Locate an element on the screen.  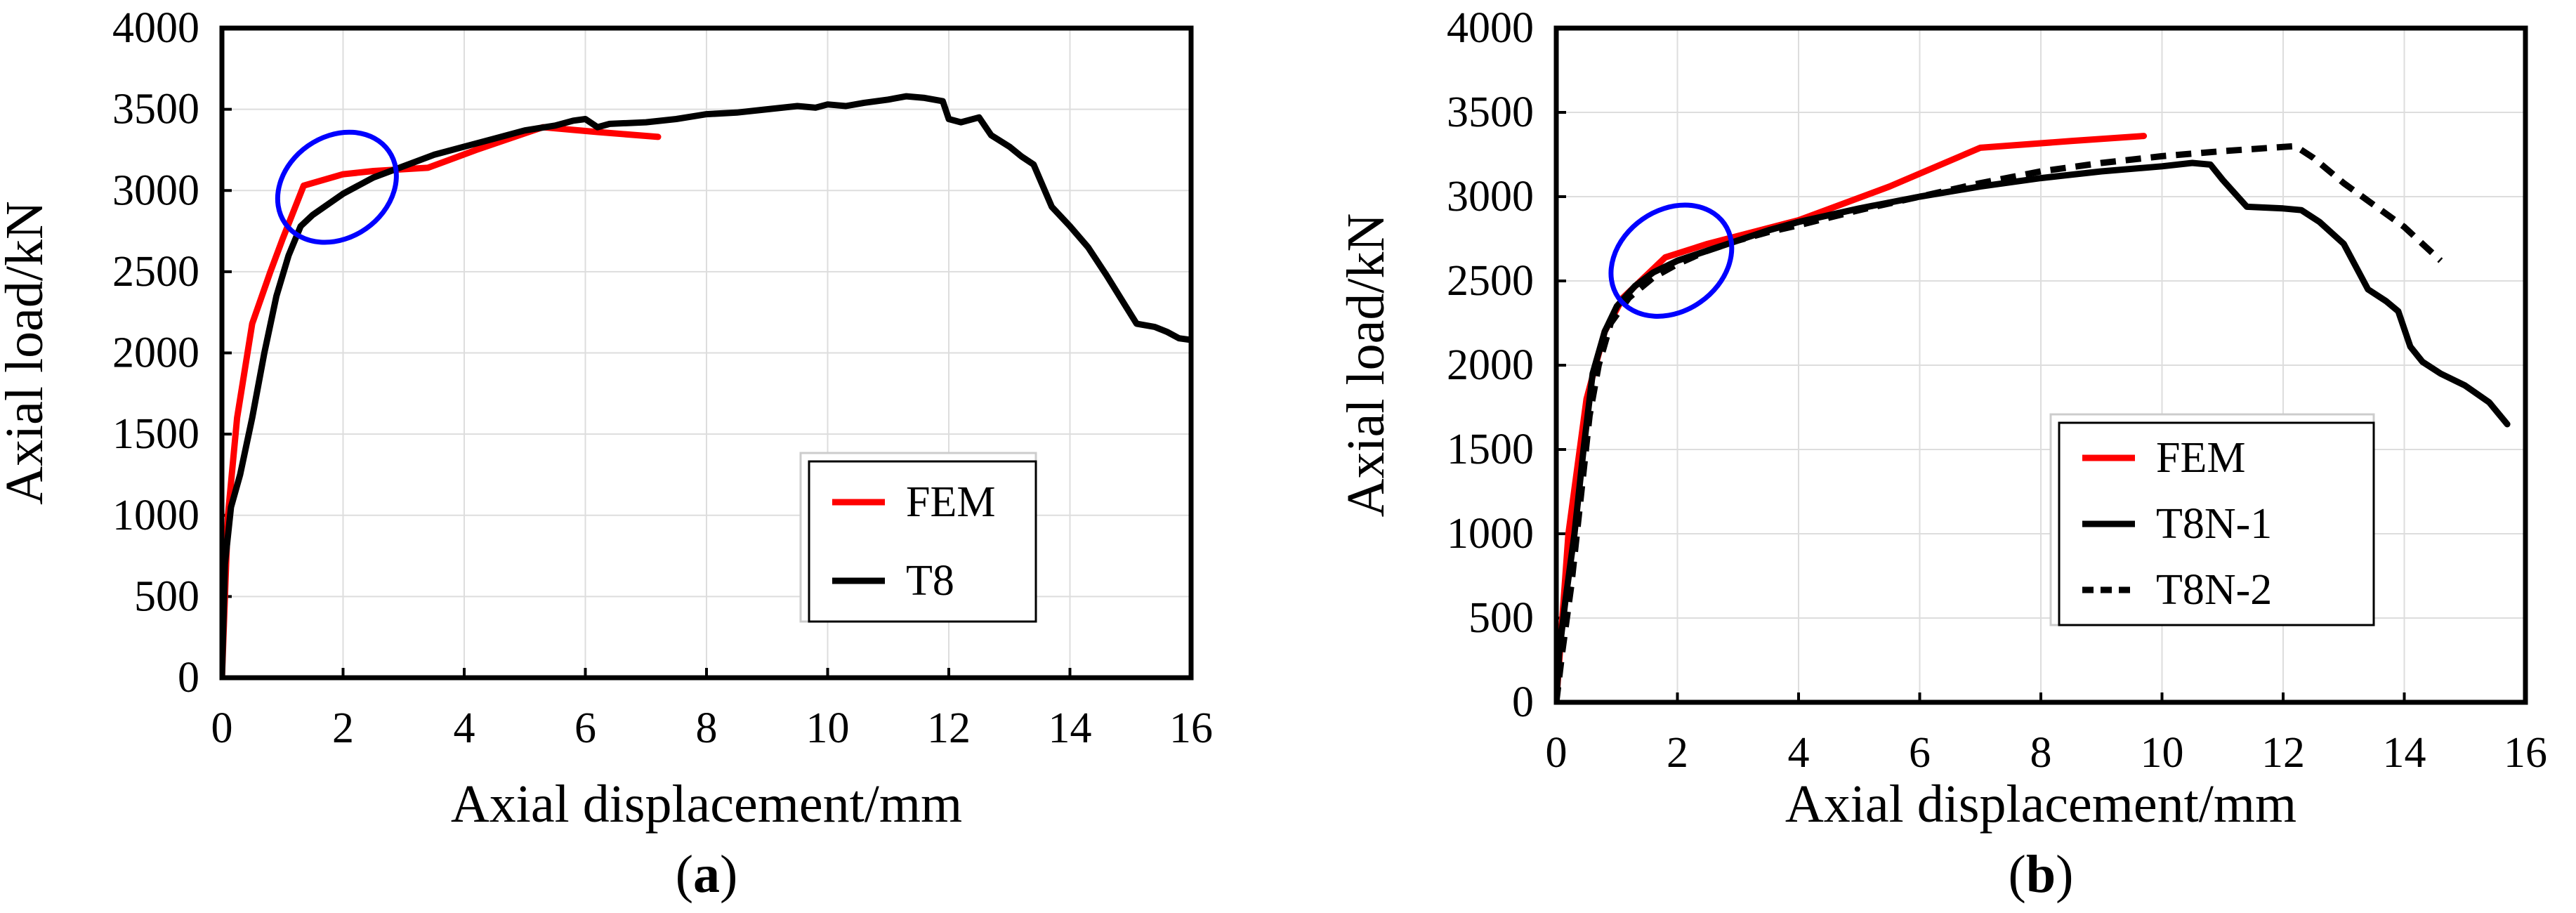
panel-letter: a is located at coordinates (706, 874).